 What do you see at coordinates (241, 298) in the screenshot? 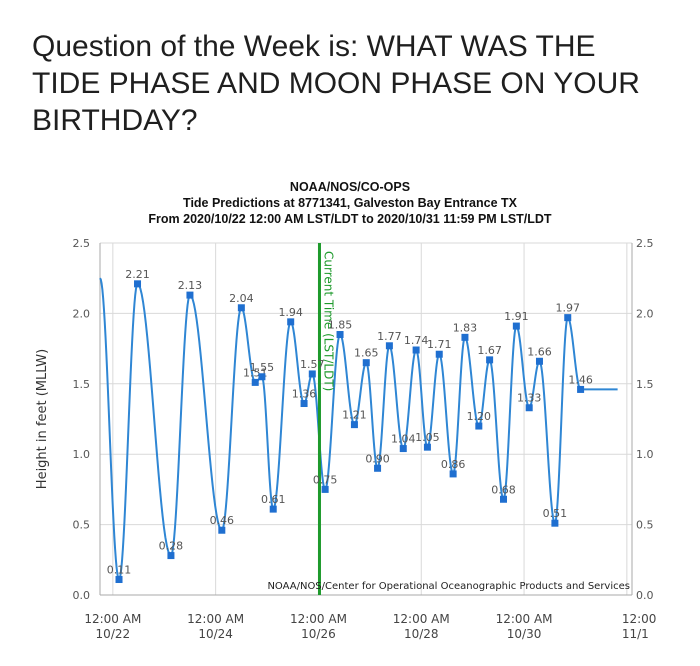
I see `tide-value-label: 2.04` at bounding box center [241, 298].